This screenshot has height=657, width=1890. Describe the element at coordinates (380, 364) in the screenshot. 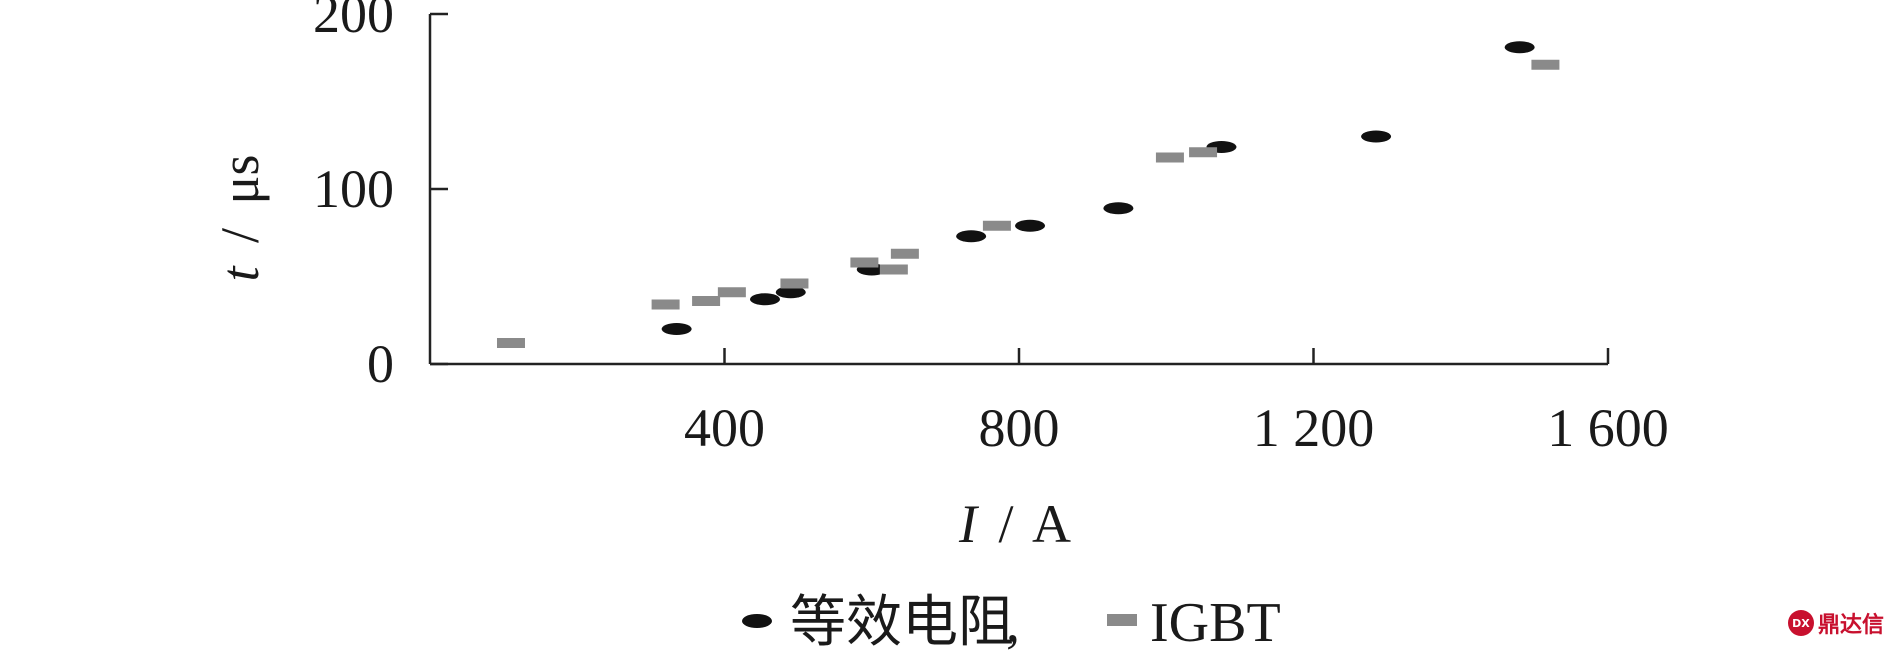

I see `y-tick-label: 0` at that location.